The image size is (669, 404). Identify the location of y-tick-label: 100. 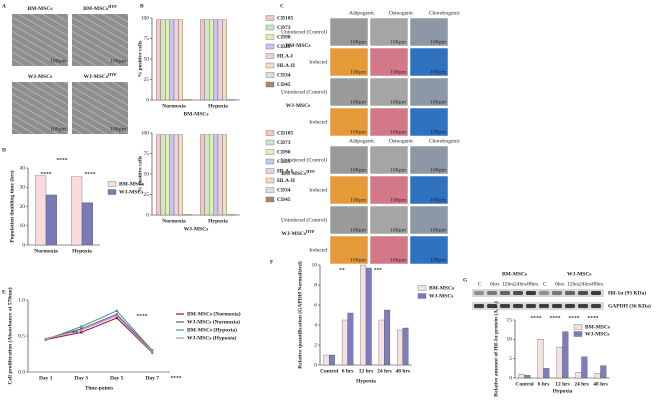
(145, 18).